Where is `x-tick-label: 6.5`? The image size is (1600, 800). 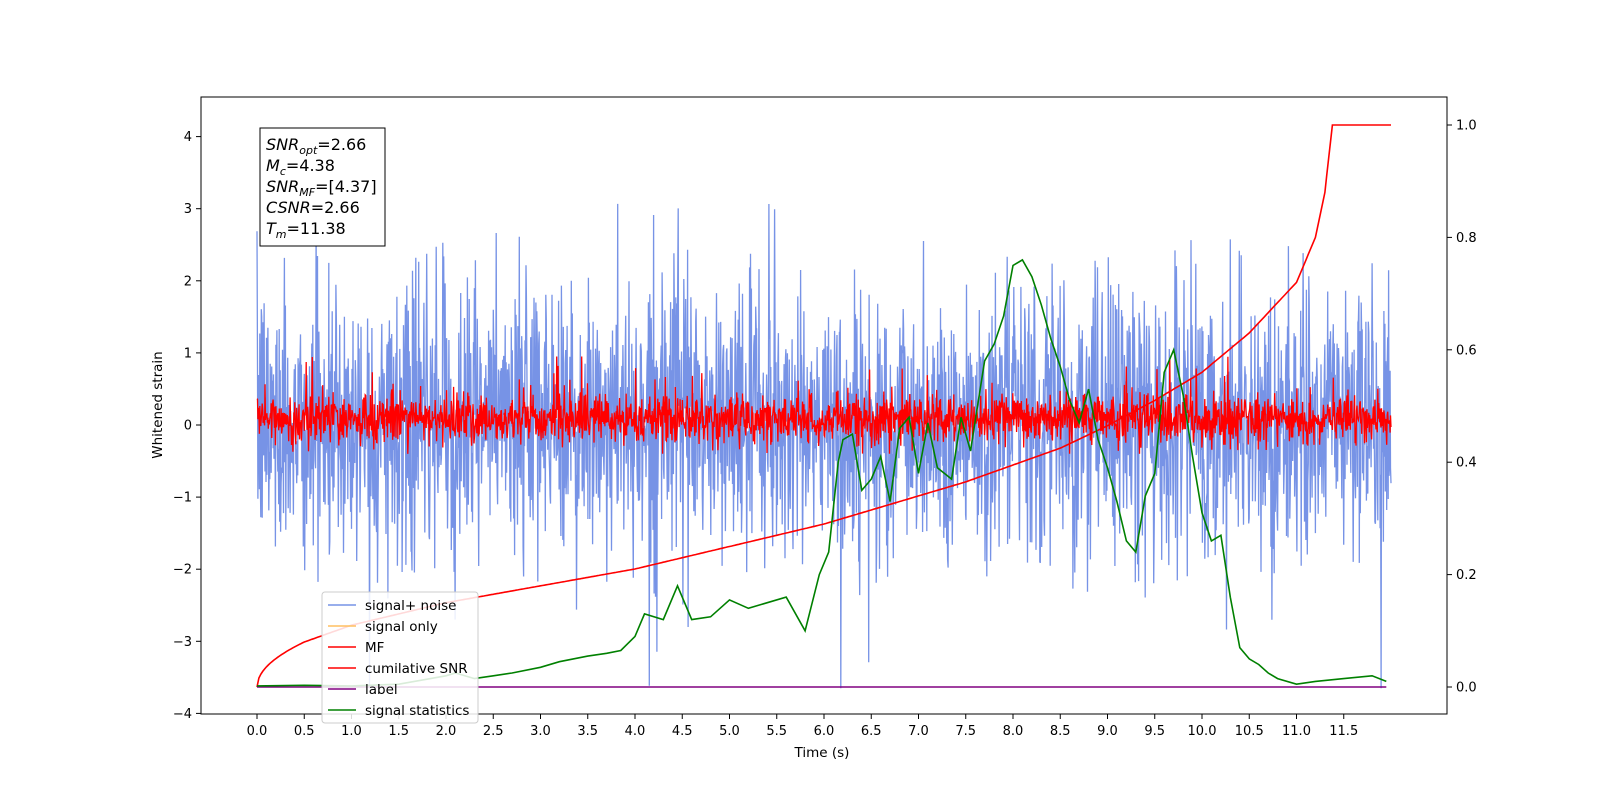
x-tick-label: 6.5 is located at coordinates (871, 731).